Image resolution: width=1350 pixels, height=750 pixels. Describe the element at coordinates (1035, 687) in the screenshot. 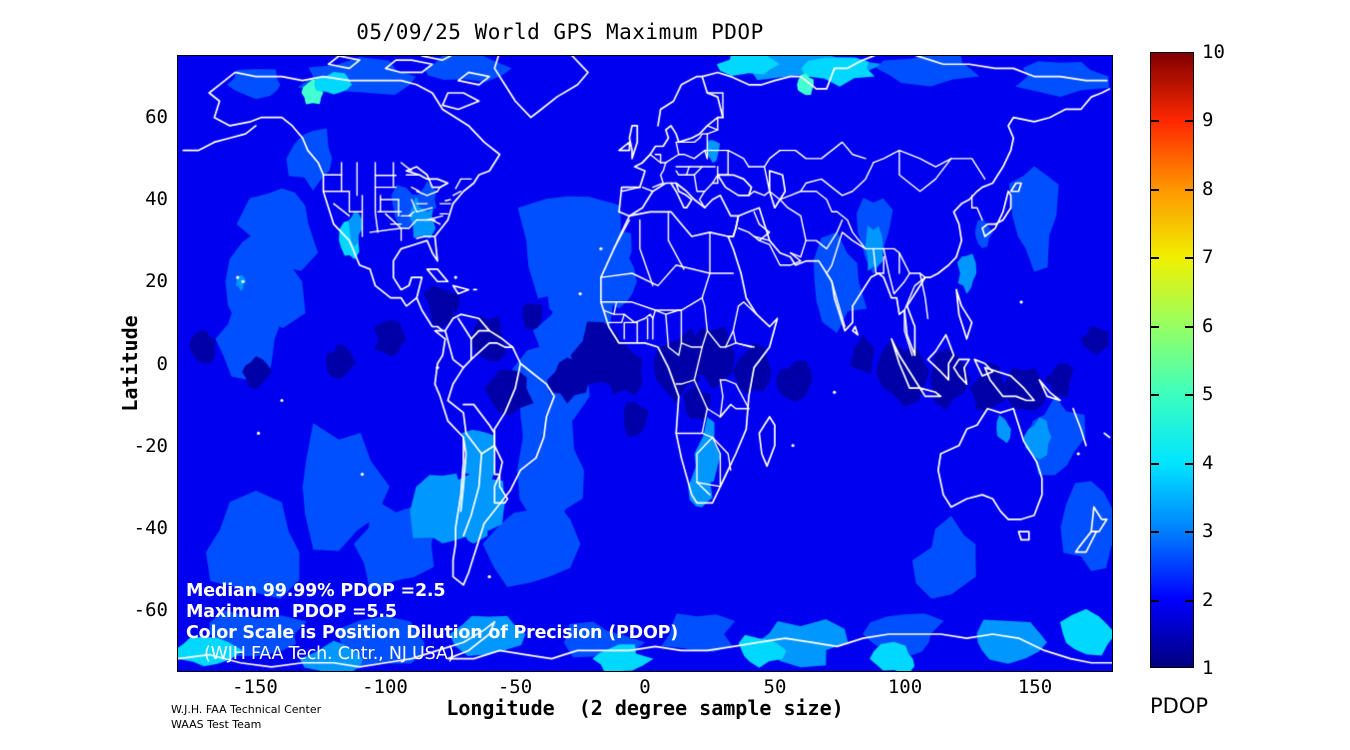

I see `x-tick-label: 150` at that location.